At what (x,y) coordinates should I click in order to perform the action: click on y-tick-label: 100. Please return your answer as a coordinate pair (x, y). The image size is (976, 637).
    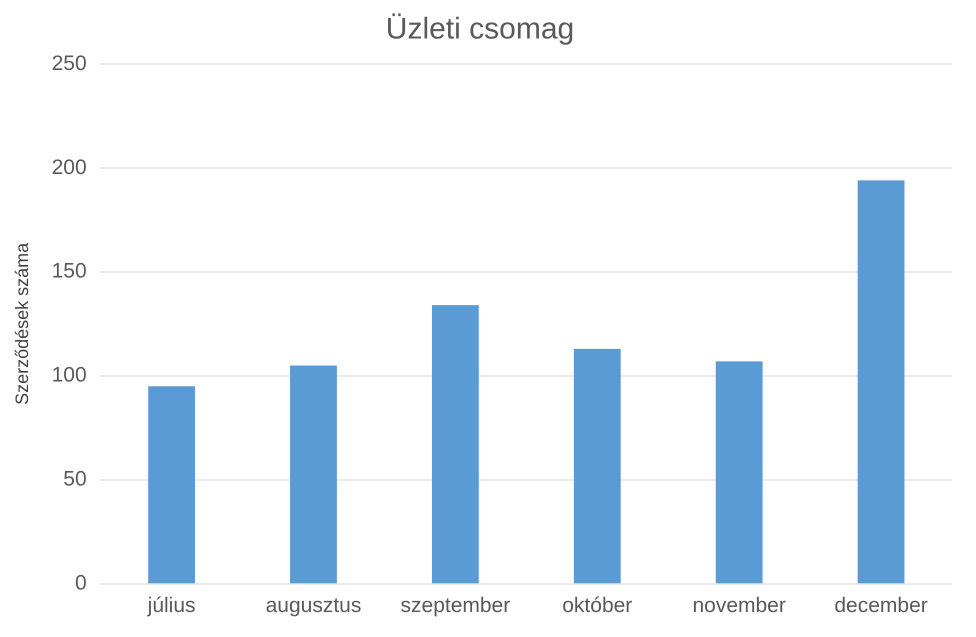
    Looking at the image, I should click on (69, 375).